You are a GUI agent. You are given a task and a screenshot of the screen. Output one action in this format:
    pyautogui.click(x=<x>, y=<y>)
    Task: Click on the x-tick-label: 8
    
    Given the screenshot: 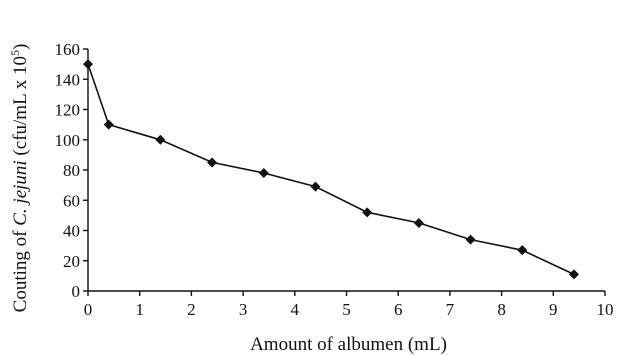 What is the action you would take?
    pyautogui.click(x=501, y=309)
    